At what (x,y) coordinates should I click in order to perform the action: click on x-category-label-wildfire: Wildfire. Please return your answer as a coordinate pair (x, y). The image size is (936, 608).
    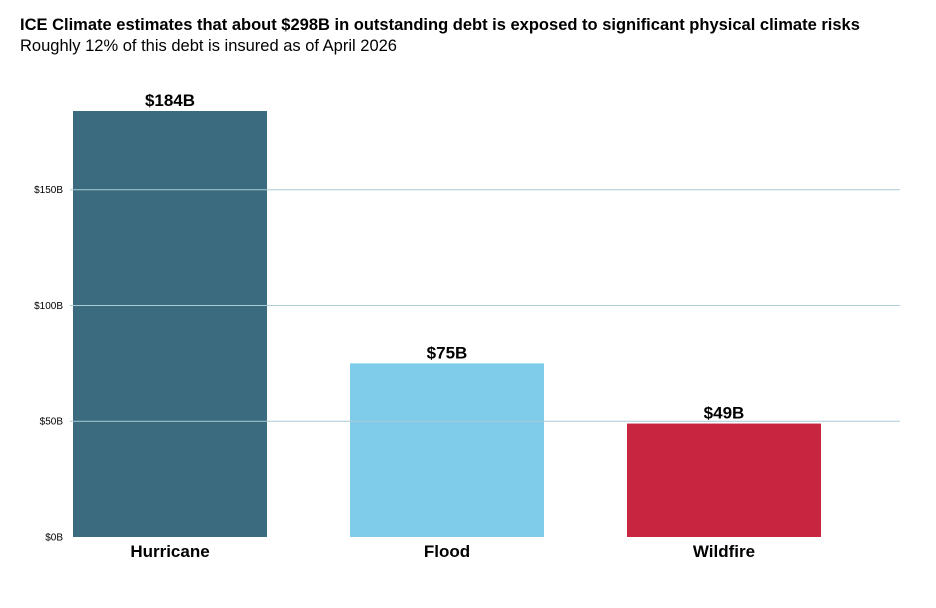
    Looking at the image, I should click on (724, 551).